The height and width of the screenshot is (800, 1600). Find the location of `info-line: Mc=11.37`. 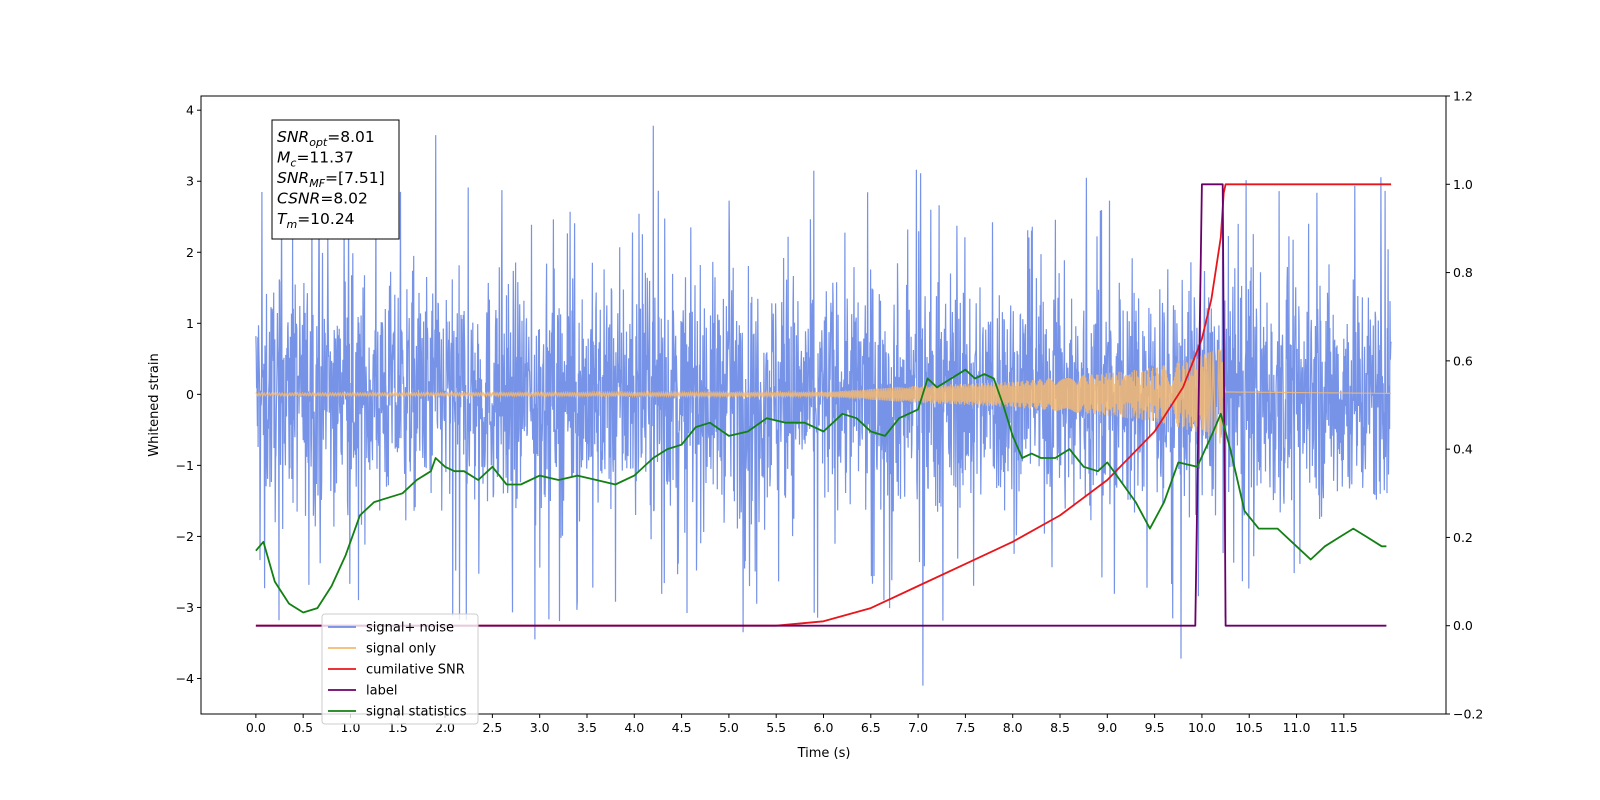

info-line: Mc=11.37 is located at coordinates (315, 159).